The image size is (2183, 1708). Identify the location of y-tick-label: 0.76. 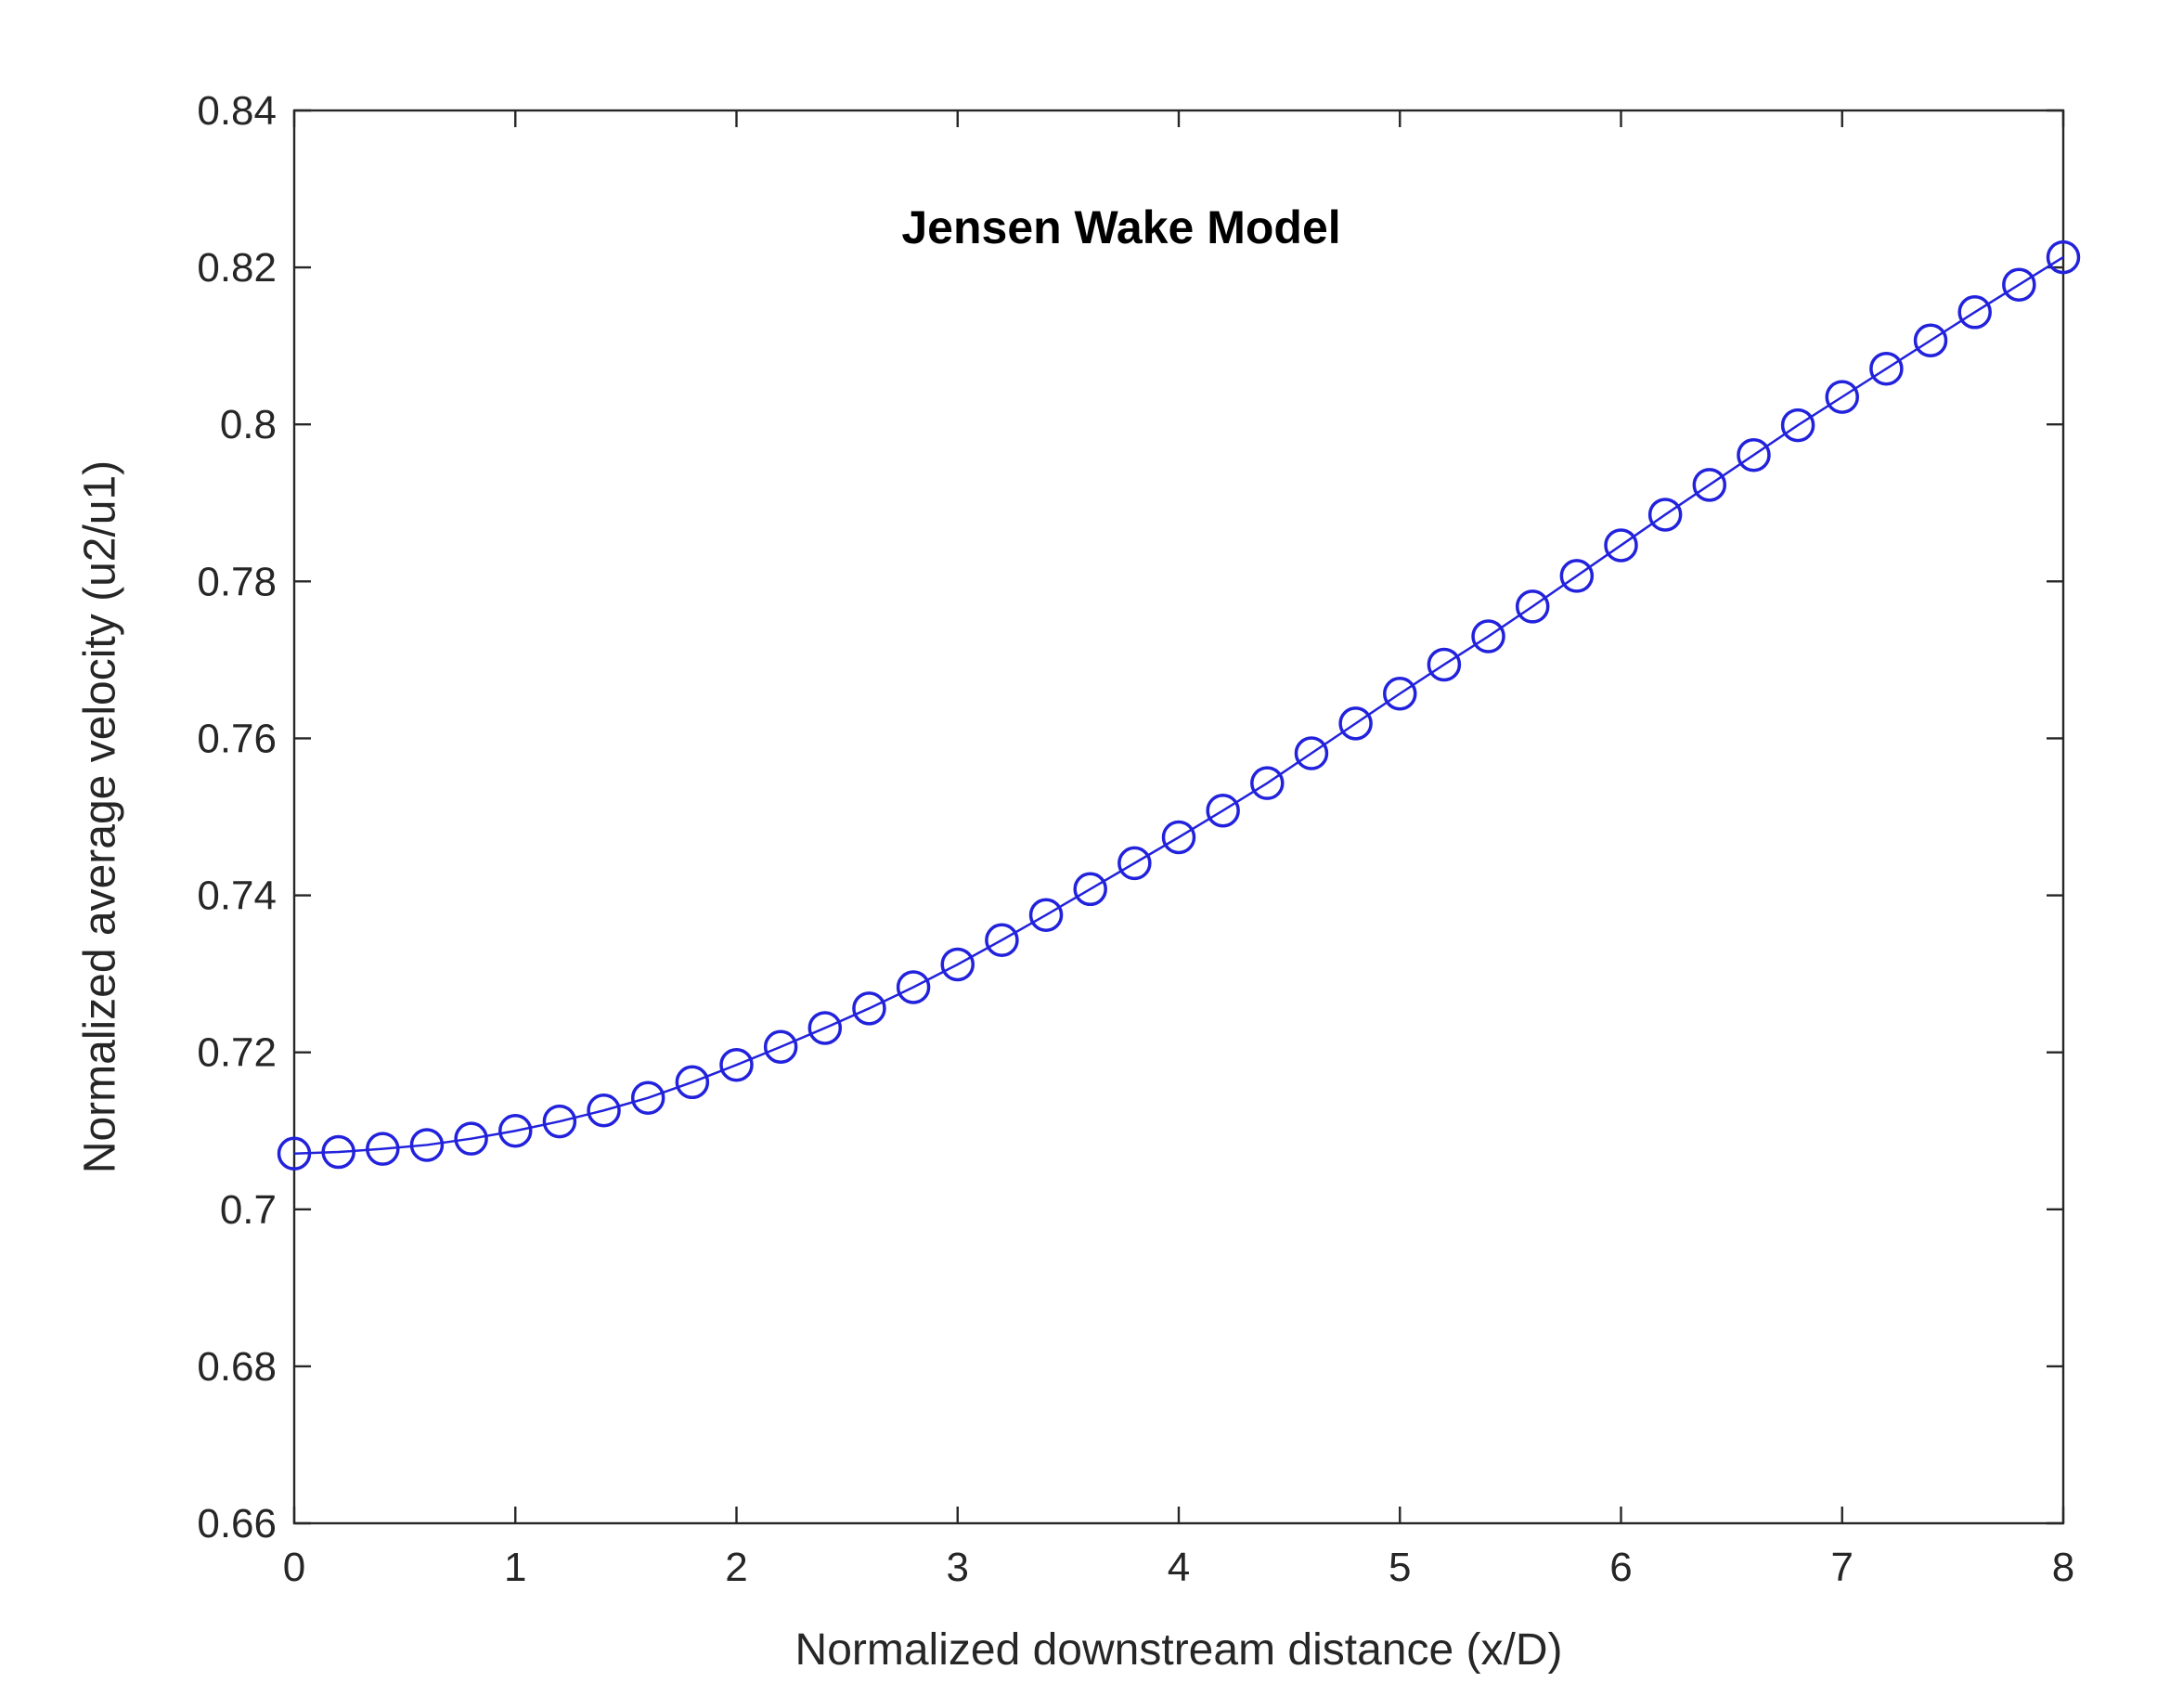
(237, 738).